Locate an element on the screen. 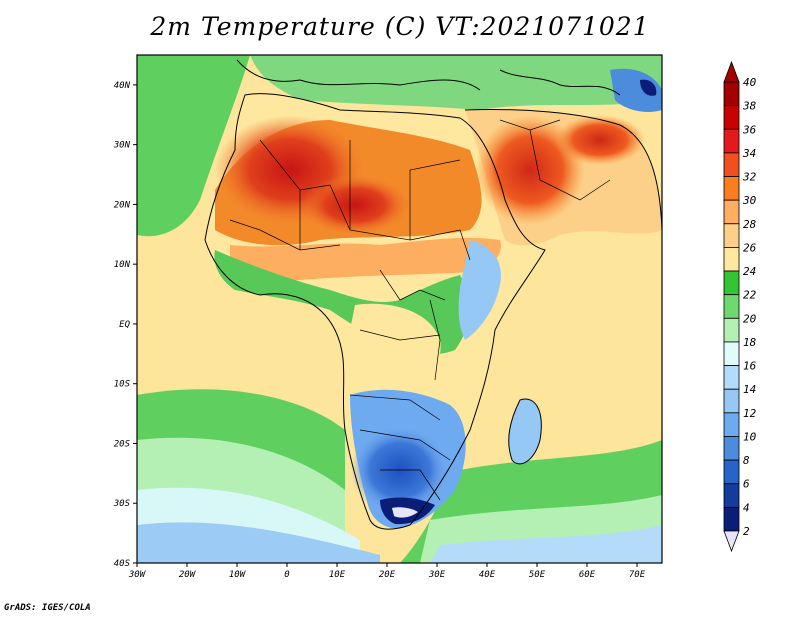  colorbar-label: 22 is located at coordinates (750, 295).